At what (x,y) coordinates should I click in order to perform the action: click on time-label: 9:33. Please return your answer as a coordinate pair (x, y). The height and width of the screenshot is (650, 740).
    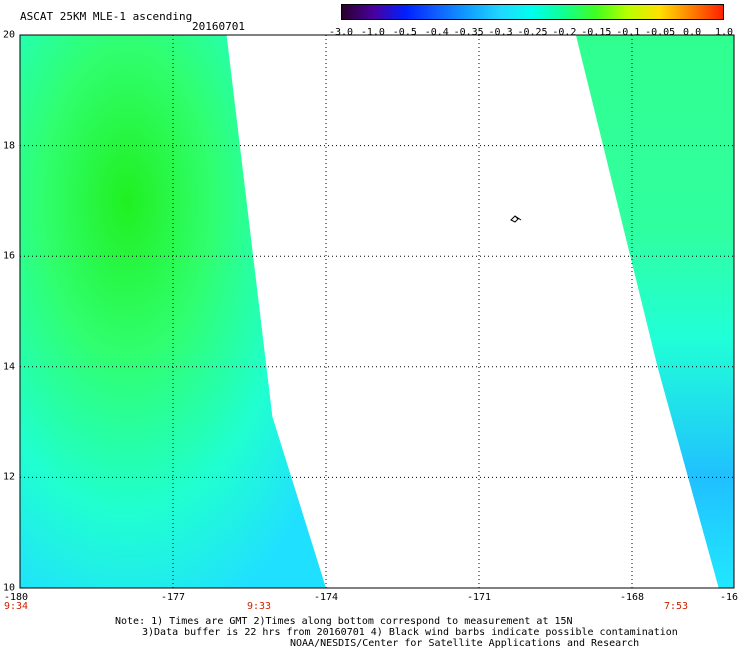
    Looking at the image, I should click on (259, 606).